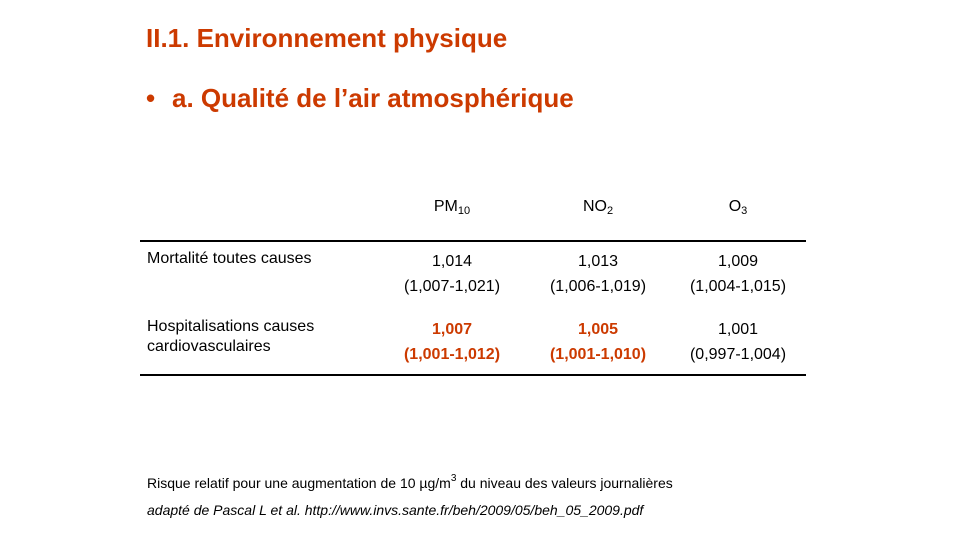 The height and width of the screenshot is (540, 960). I want to click on cell-ci: (1,006-1,019), so click(598, 286).